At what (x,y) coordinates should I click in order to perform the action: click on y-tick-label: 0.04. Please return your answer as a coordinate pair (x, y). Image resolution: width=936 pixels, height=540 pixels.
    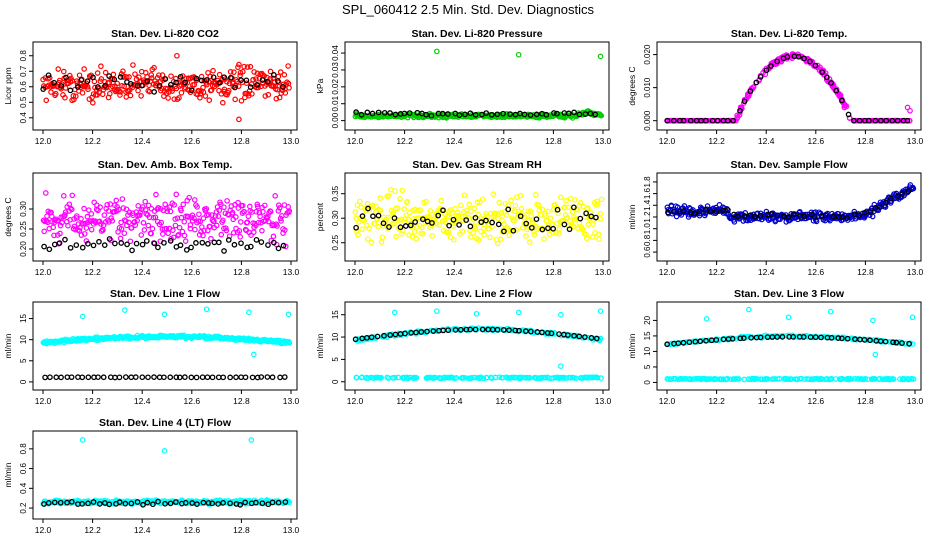
    Looking at the image, I should click on (335, 53).